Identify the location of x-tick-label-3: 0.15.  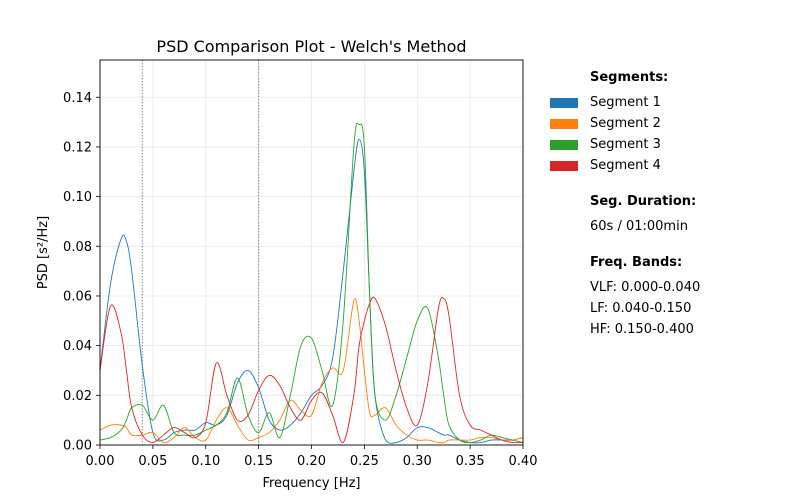
(258, 461).